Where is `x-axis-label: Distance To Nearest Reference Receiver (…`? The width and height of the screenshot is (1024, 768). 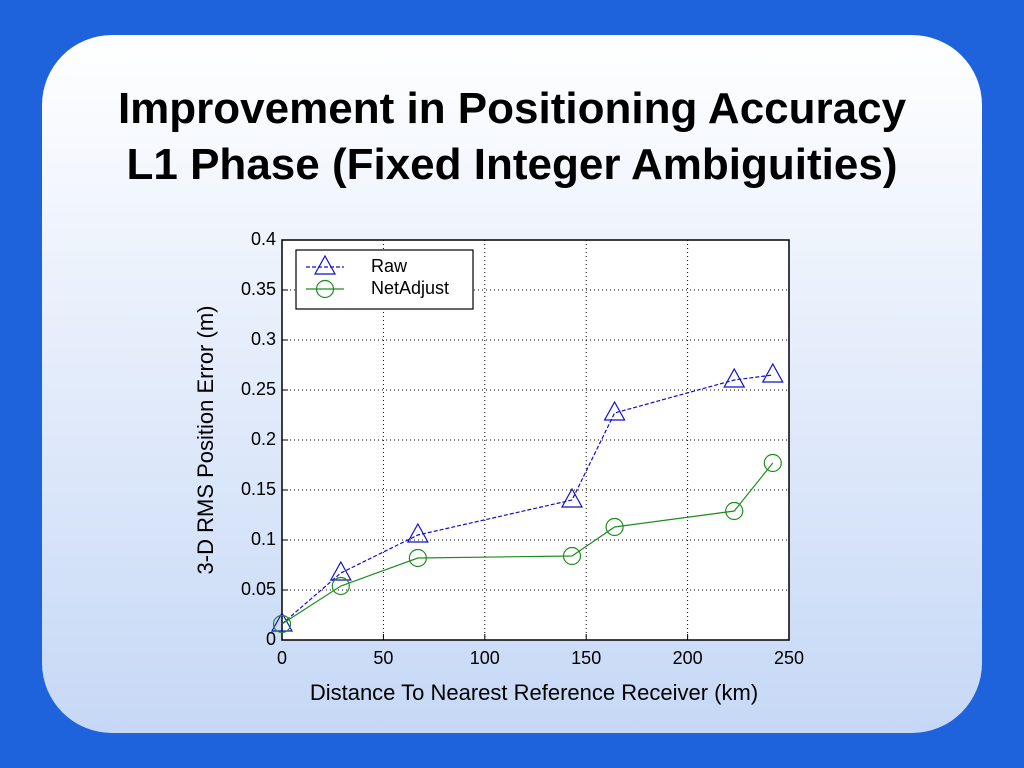 x-axis-label: Distance To Nearest Reference Receiver (… is located at coordinates (534, 692).